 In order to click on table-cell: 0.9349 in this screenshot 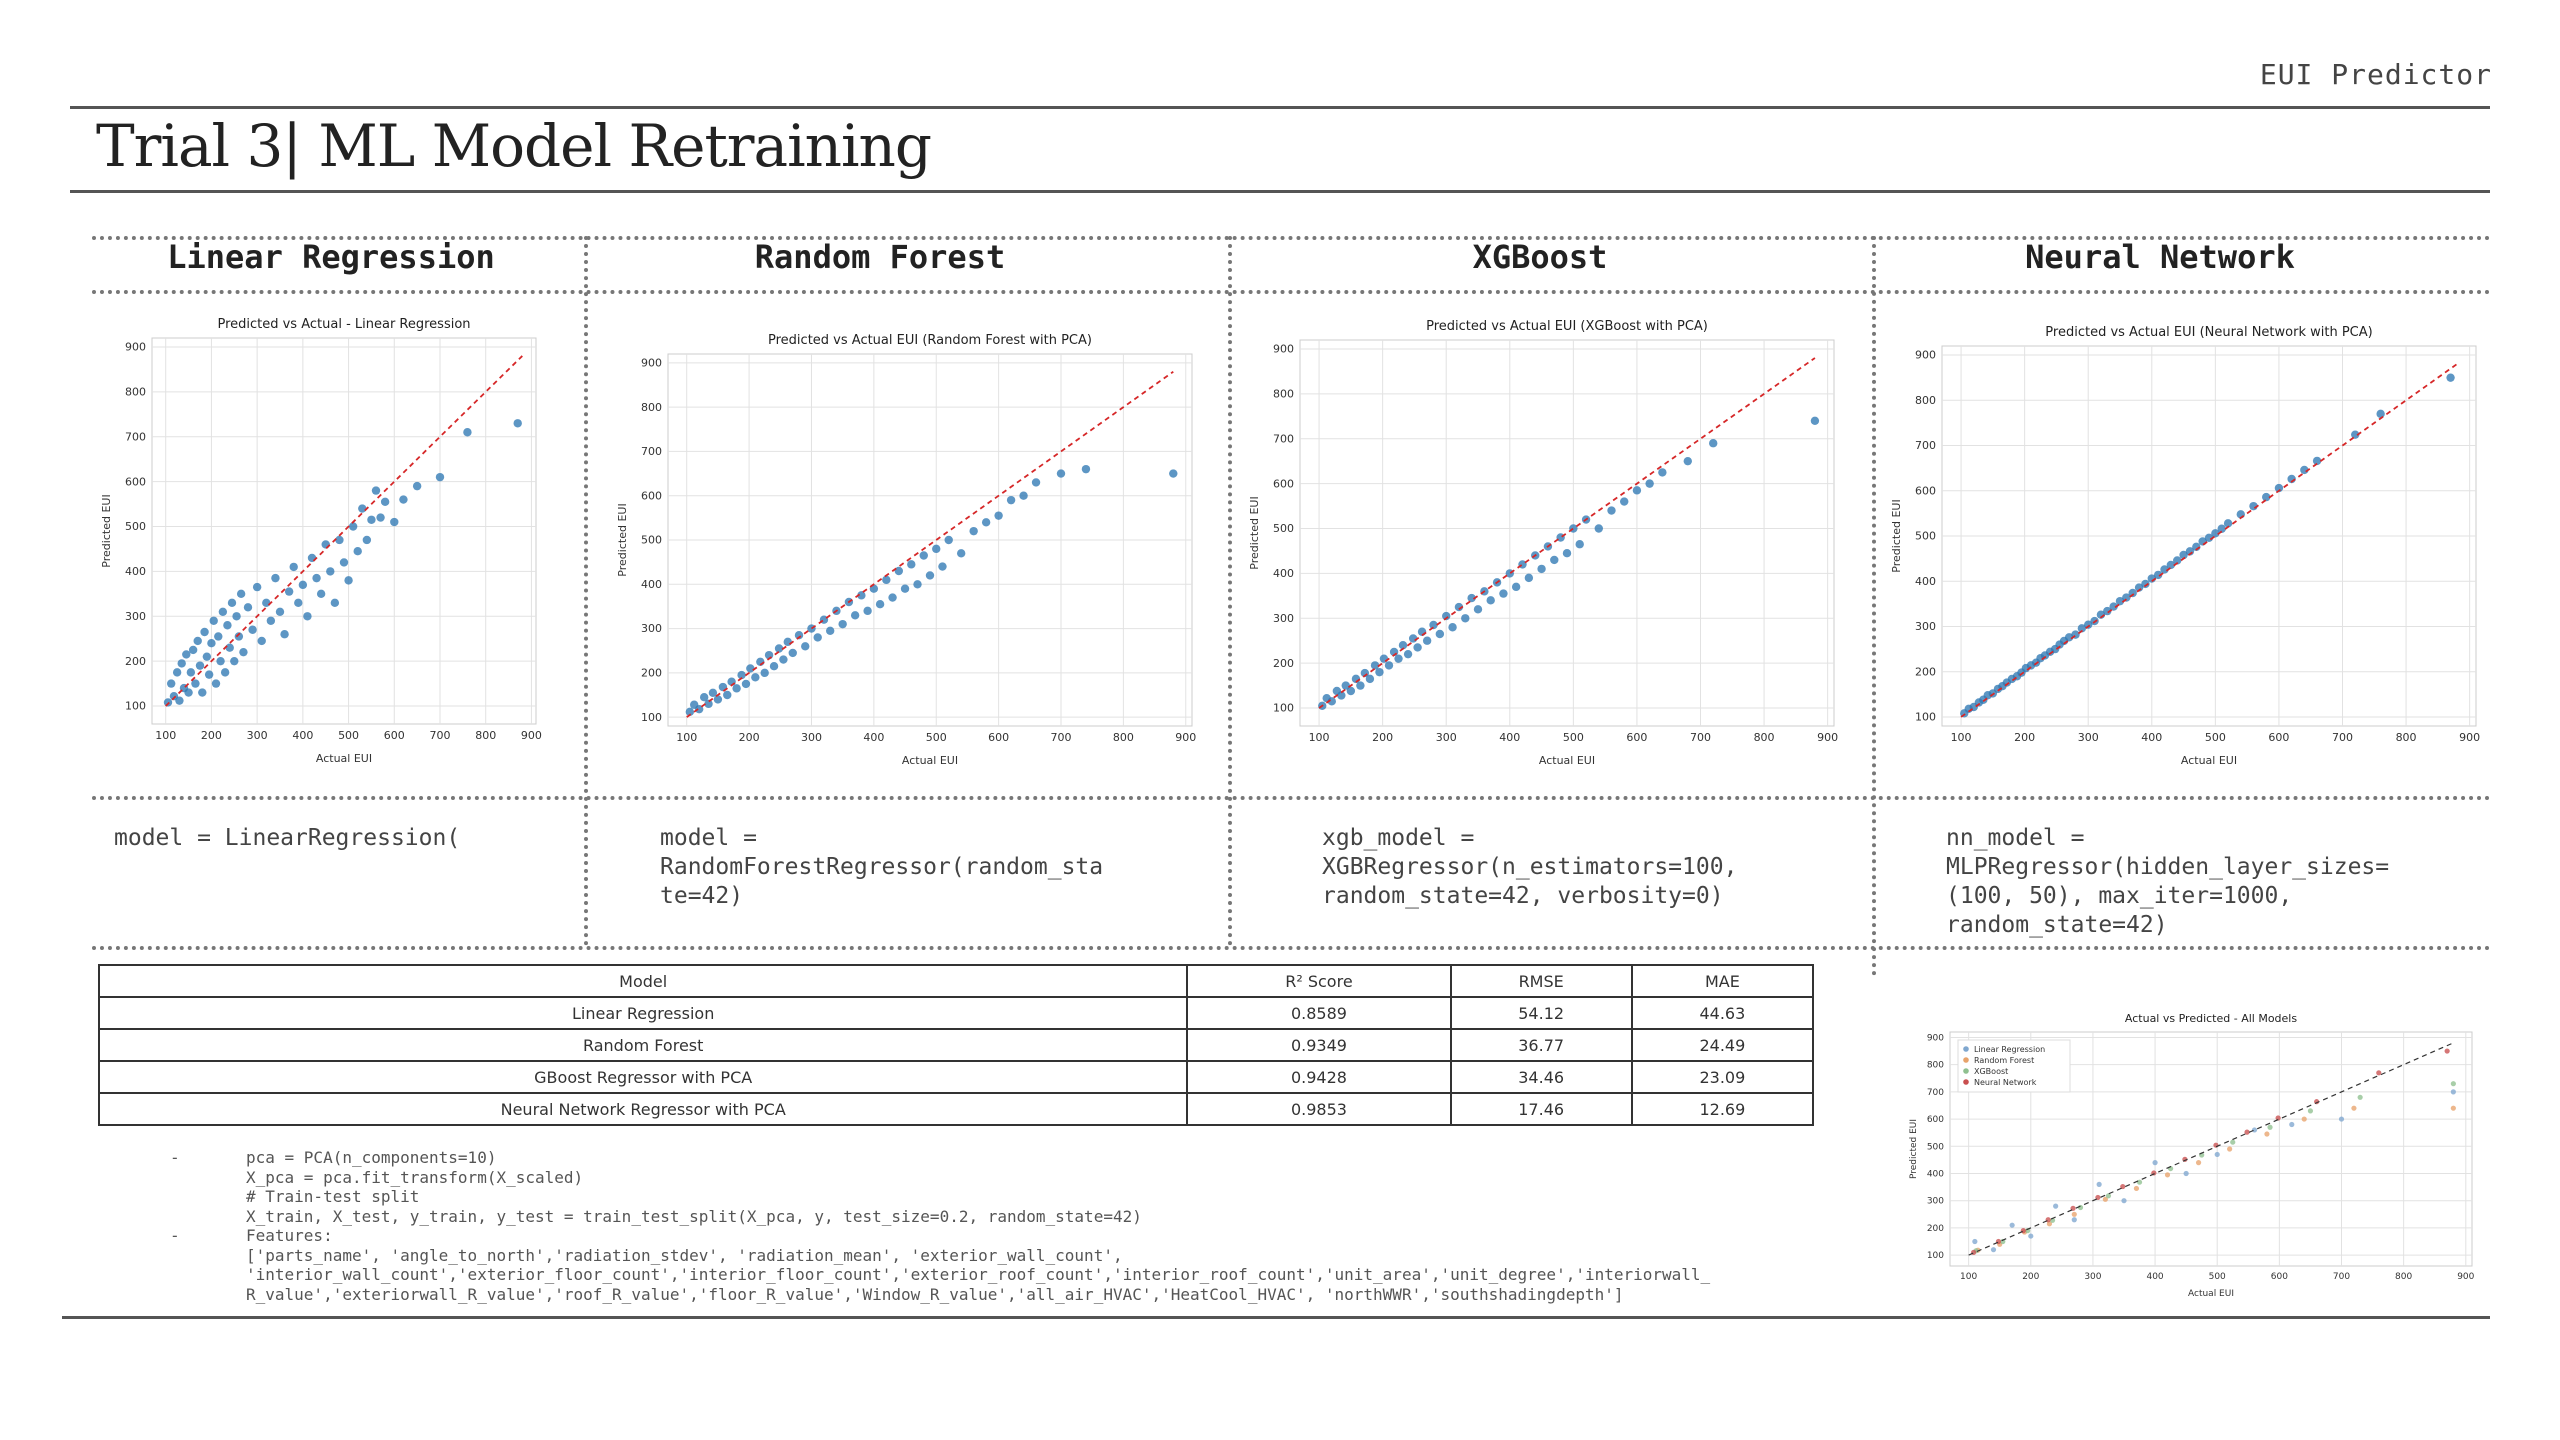, I will do `click(1319, 1045)`.